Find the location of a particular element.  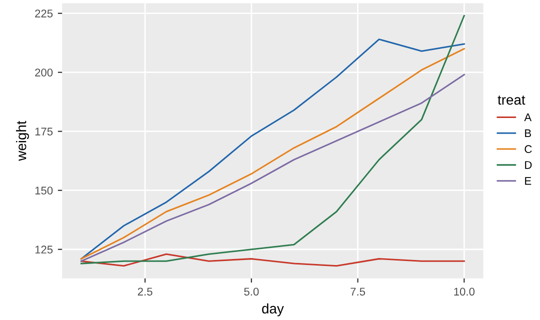

legend-title: treat is located at coordinates (512, 100).